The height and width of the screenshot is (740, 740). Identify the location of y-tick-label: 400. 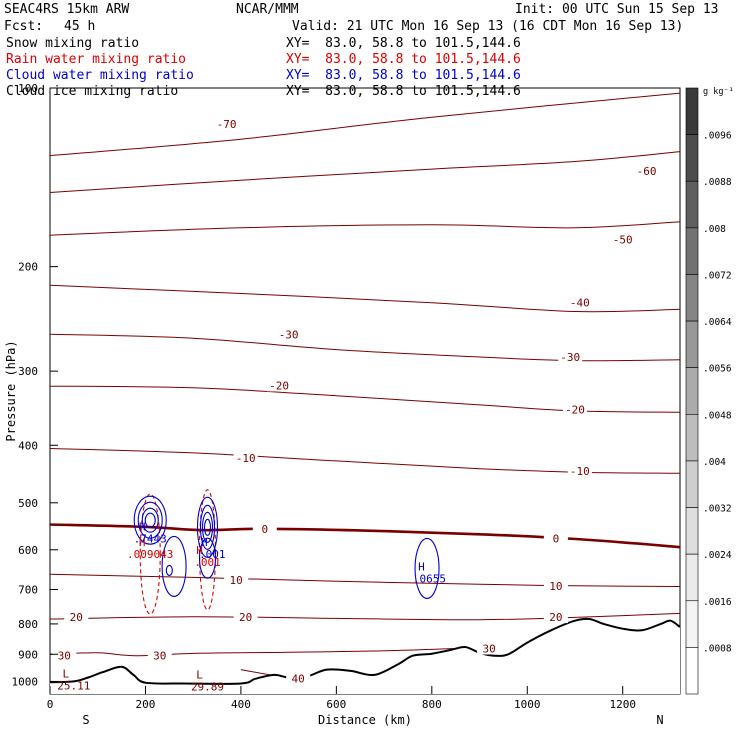
(28, 445).